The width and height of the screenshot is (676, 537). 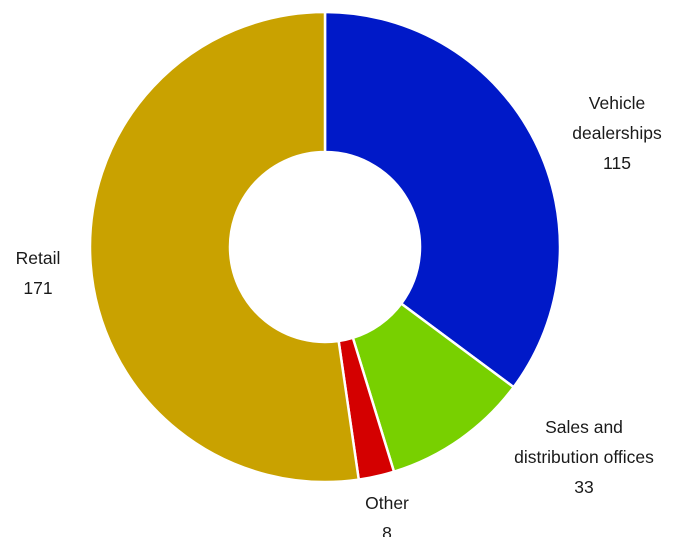 I want to click on label-category-line: dealerships, so click(x=617, y=133).